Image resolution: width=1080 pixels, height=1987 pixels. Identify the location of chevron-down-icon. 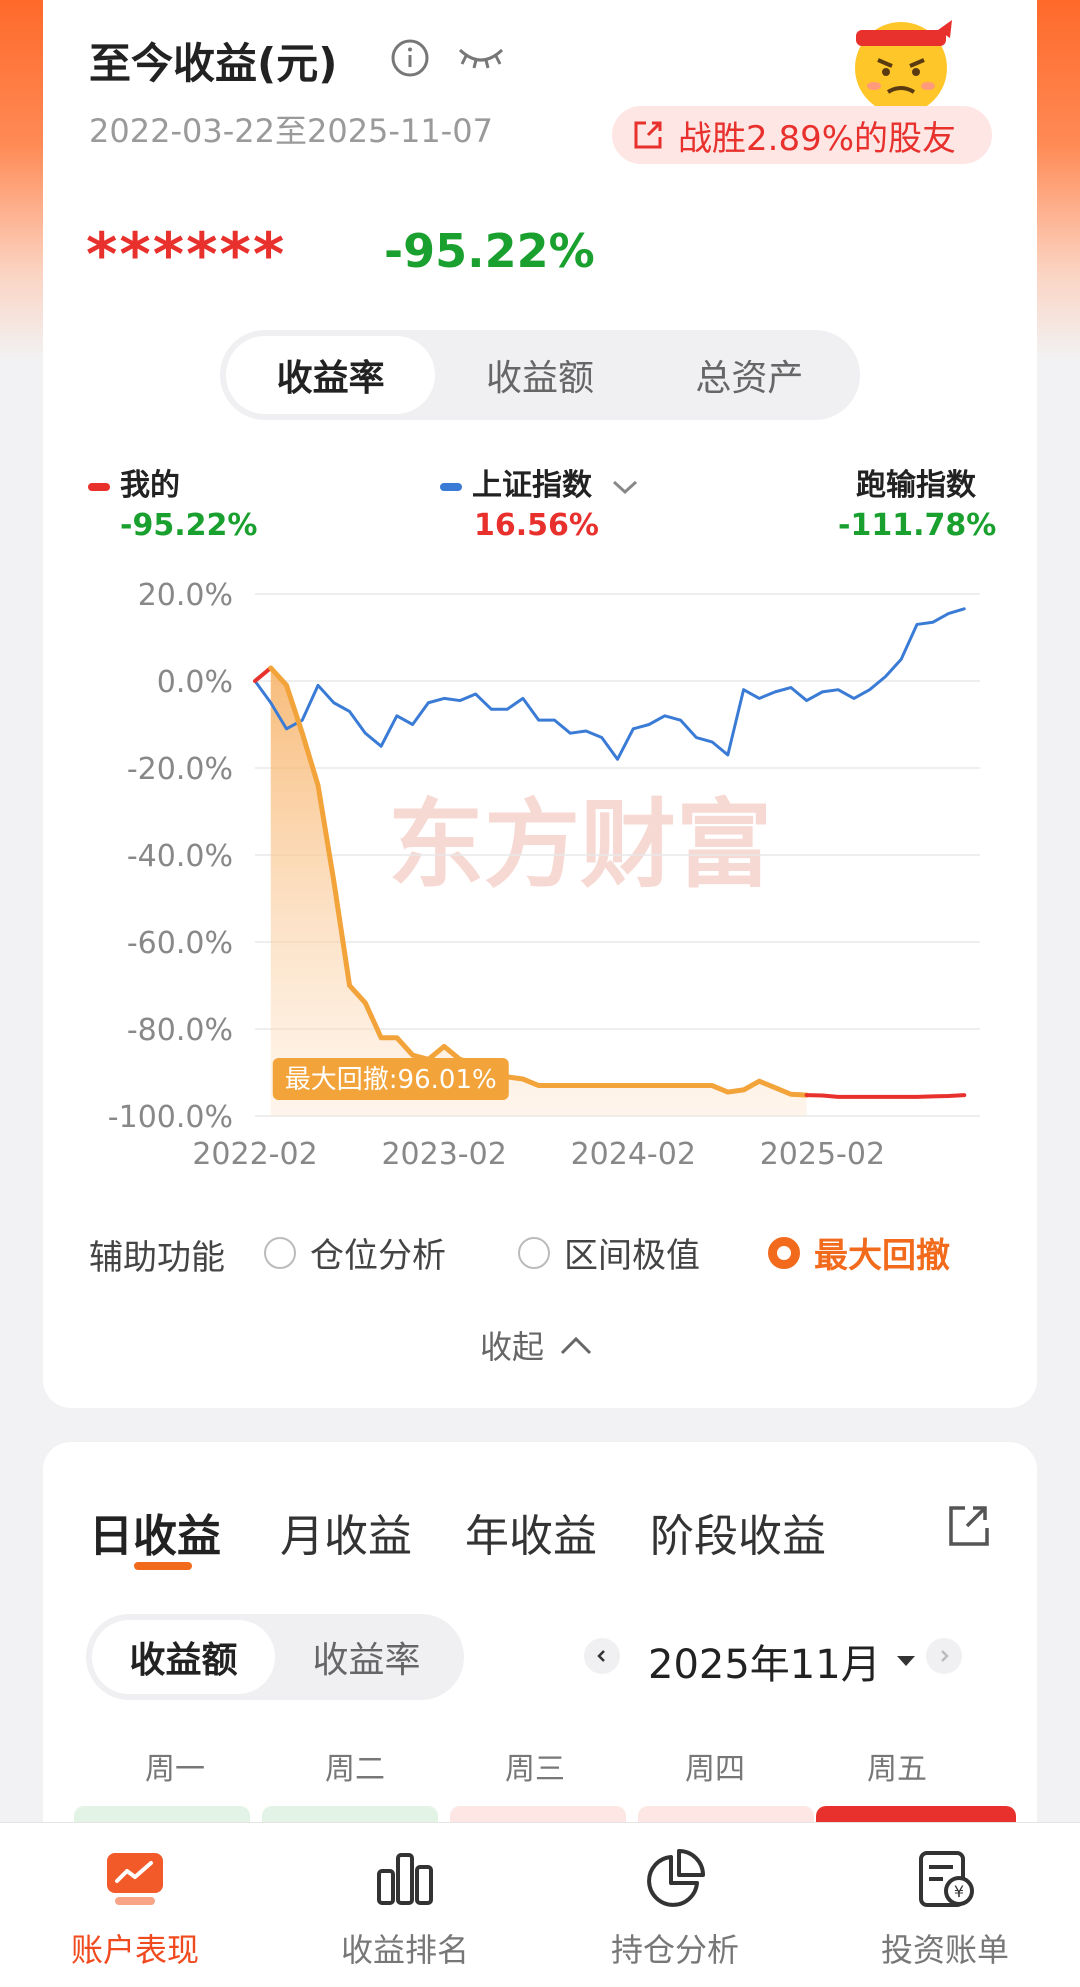
(625, 487).